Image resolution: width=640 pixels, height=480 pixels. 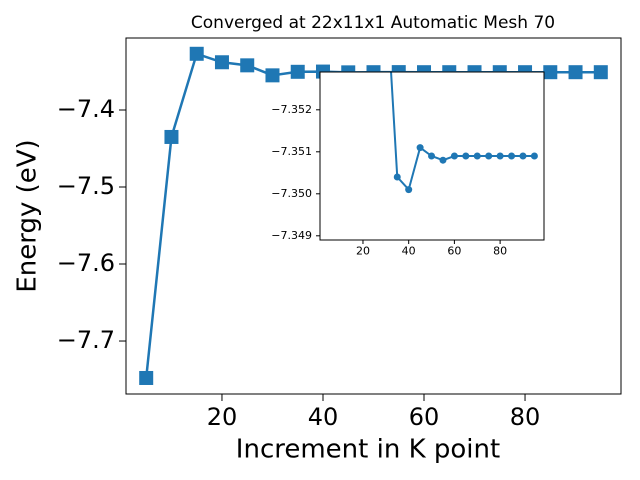 What do you see at coordinates (291, 109) in the screenshot?
I see `y-tick-label: −7.352` at bounding box center [291, 109].